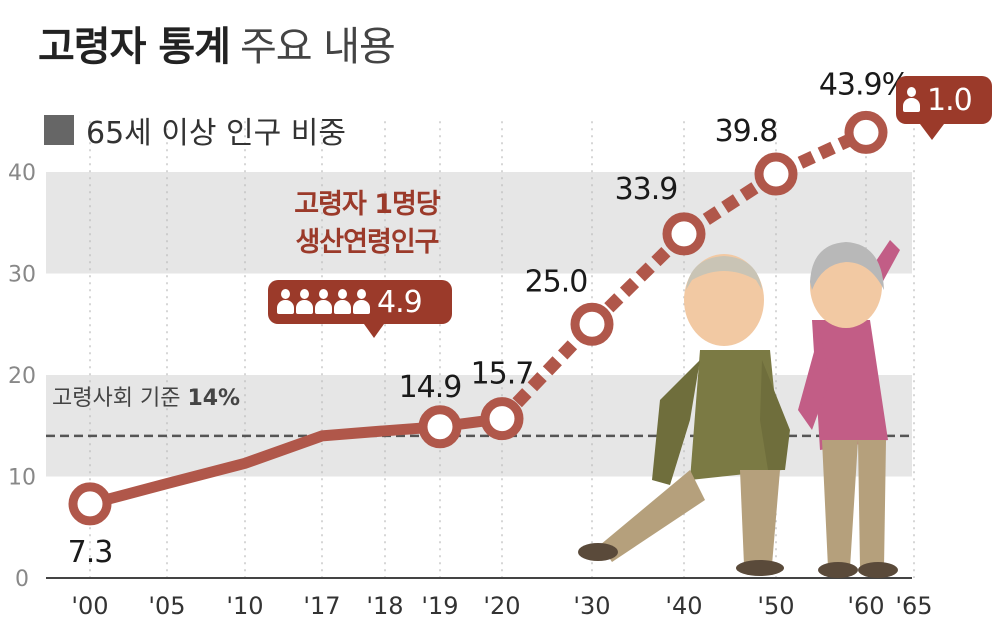 The height and width of the screenshot is (643, 1001). I want to click on data-label: 33.9, so click(646, 189).